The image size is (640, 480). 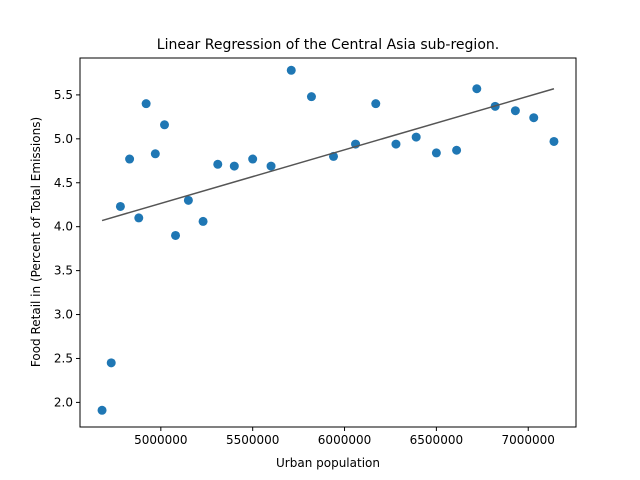 I want to click on y-tick-label: 3.5, so click(x=63, y=271).